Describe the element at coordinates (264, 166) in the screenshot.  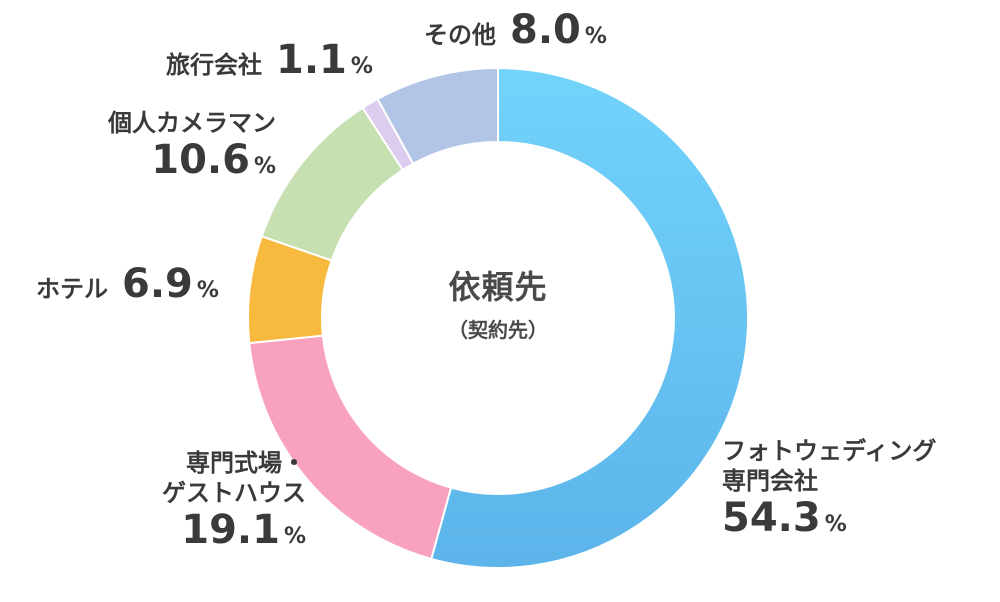
I see `unit-individual-photographer: %` at that location.